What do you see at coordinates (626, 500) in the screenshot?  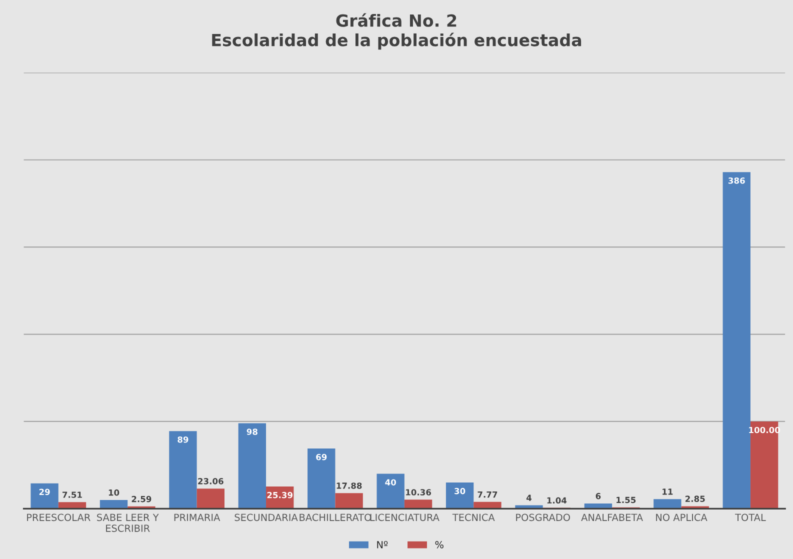 I see `data-label: 1.55` at bounding box center [626, 500].